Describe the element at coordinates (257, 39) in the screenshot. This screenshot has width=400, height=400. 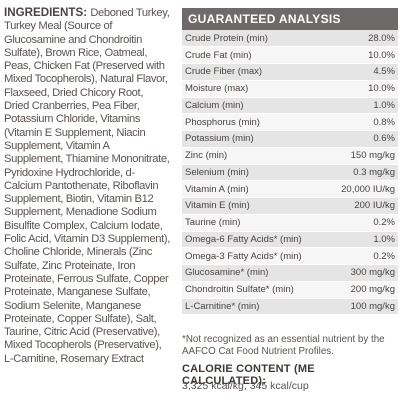
I see `nutrient-name: Crude Protein (min)` at that location.